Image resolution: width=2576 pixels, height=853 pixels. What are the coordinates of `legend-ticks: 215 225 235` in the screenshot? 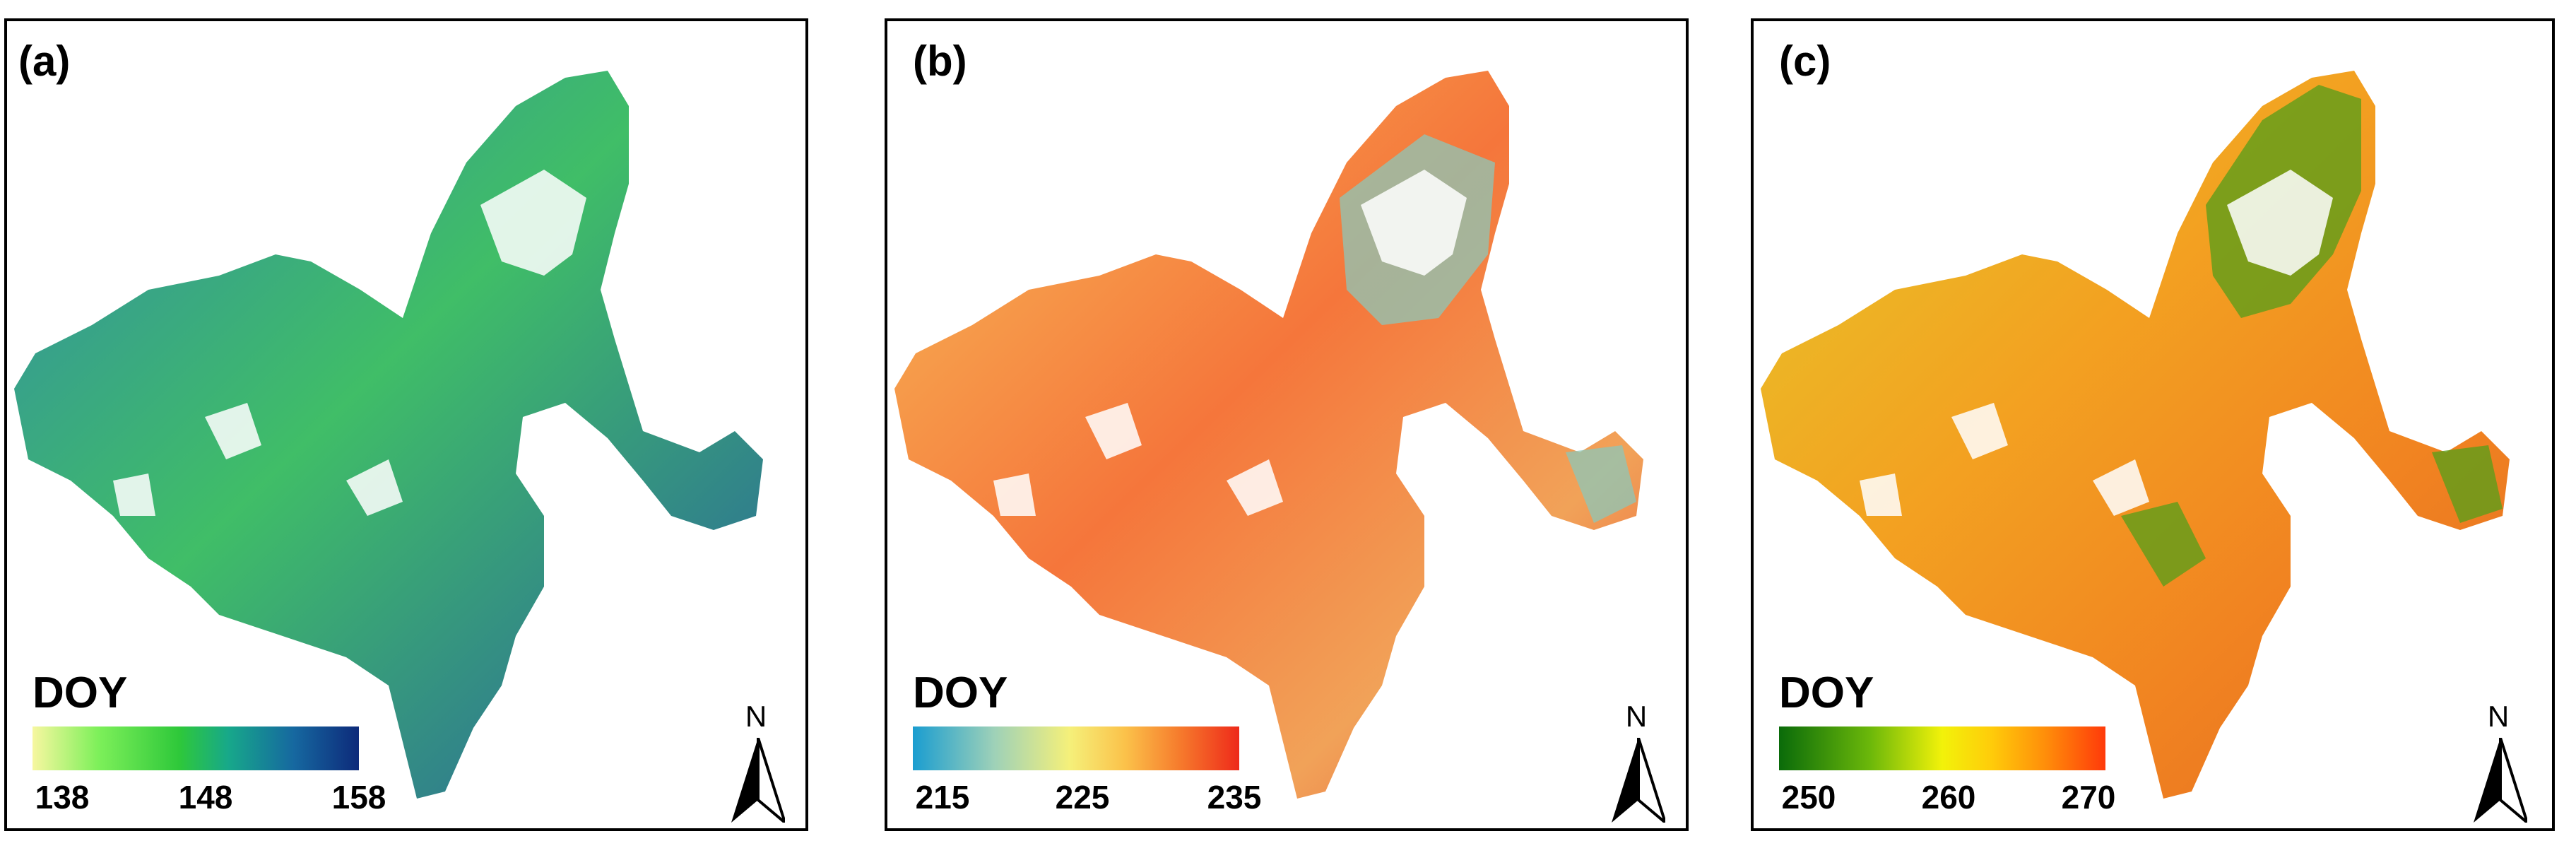 It's located at (1087, 795).